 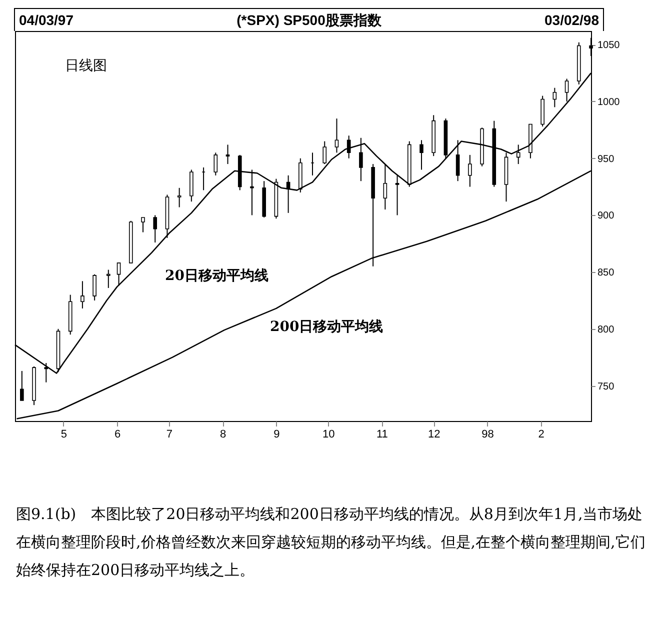 What do you see at coordinates (606, 386) in the screenshot?
I see `y-tick-label: 750` at bounding box center [606, 386].